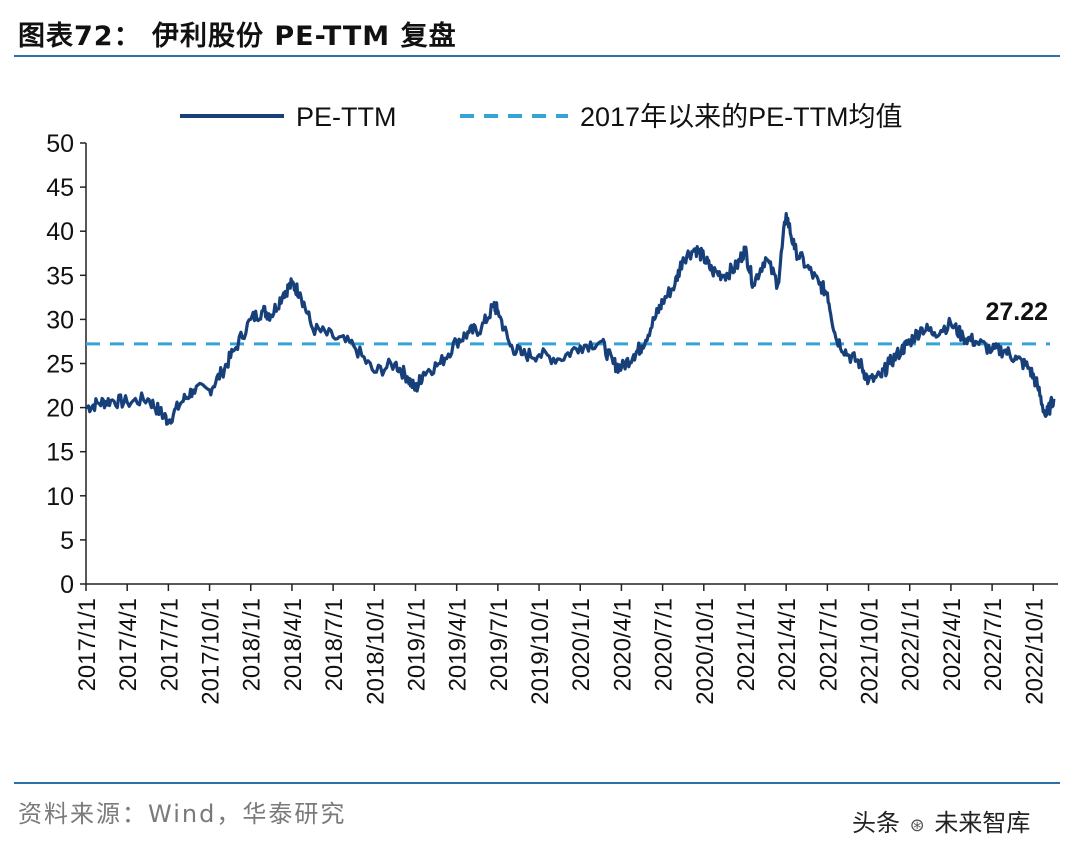 The height and width of the screenshot is (855, 1080). I want to click on x-tick-label: 2017/4/1, so click(128, 644).